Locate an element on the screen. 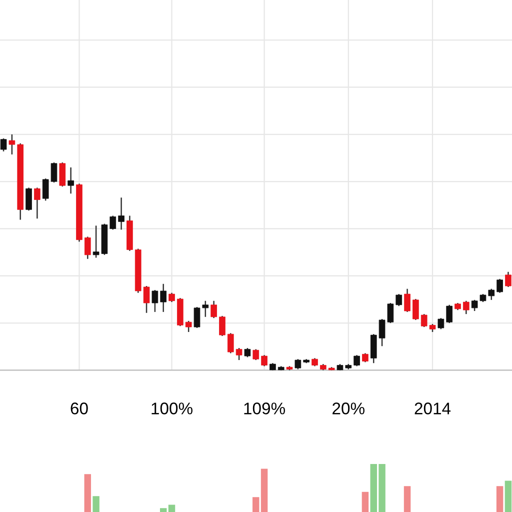 The width and height of the screenshot is (512, 512). x-tick-label: 100% is located at coordinates (172, 408).